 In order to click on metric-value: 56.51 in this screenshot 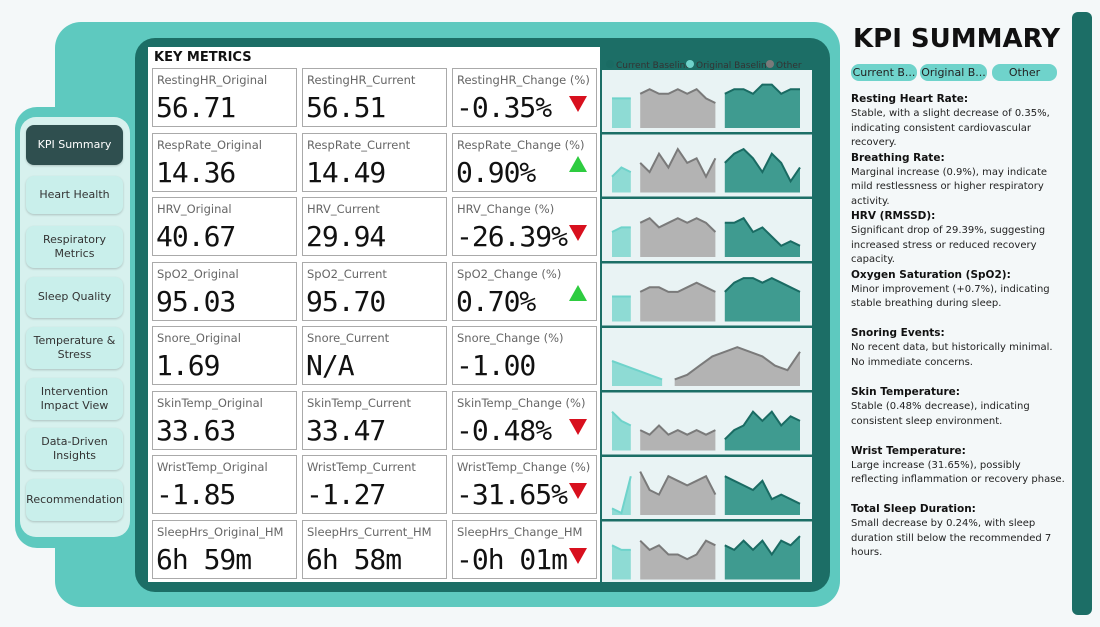, I will do `click(346, 107)`.